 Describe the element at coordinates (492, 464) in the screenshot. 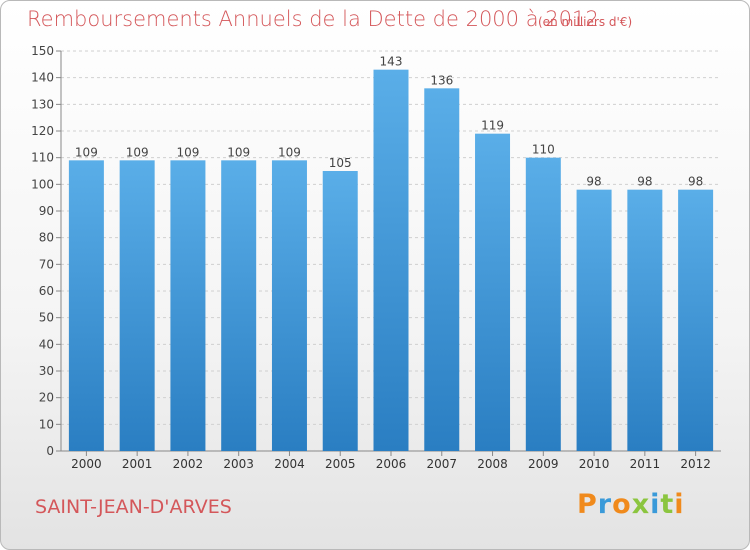

I see `x-tick-label: 2008` at that location.